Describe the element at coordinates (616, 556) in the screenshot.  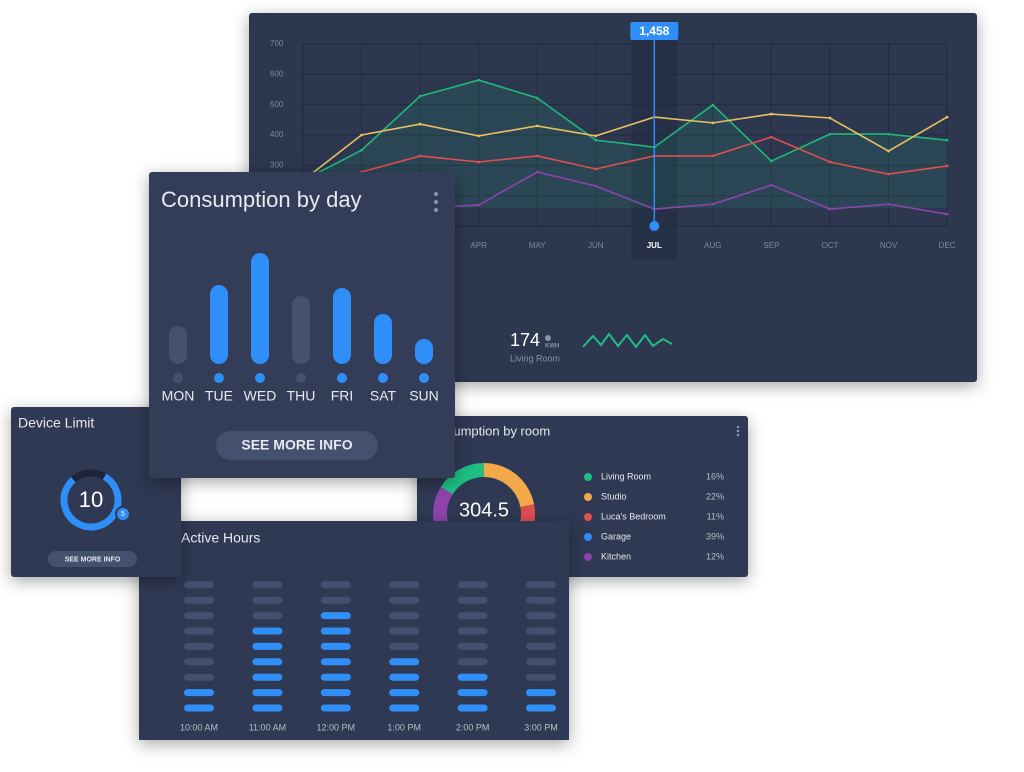
I see `legend-label: Kitchen` at that location.